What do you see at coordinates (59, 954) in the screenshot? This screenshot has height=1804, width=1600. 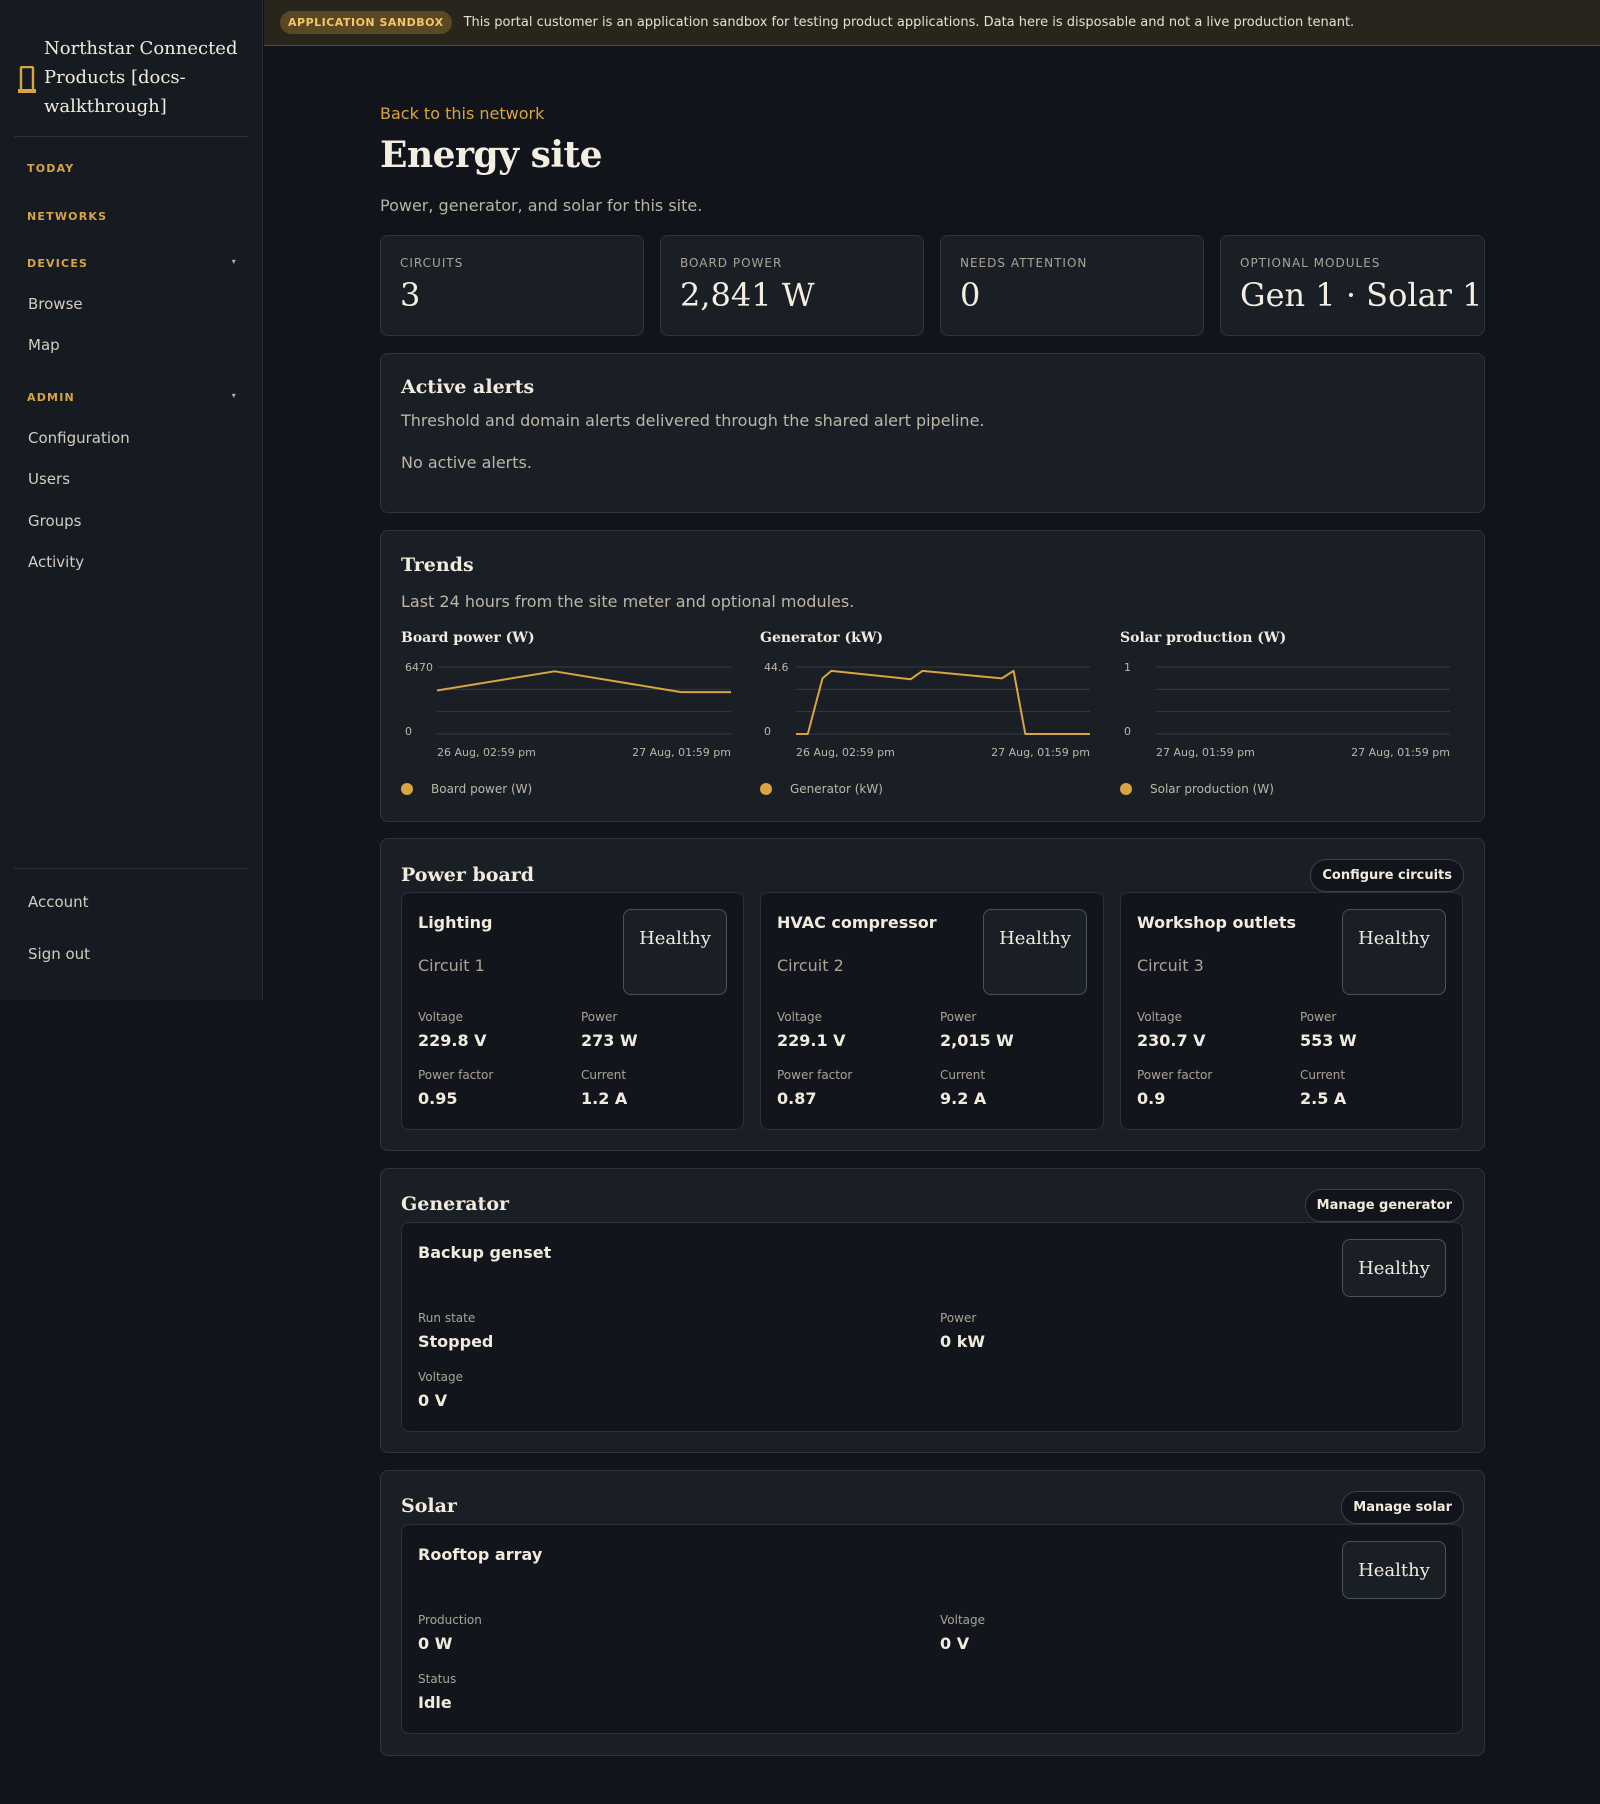 I see `nav-sign-out: Sign out` at bounding box center [59, 954].